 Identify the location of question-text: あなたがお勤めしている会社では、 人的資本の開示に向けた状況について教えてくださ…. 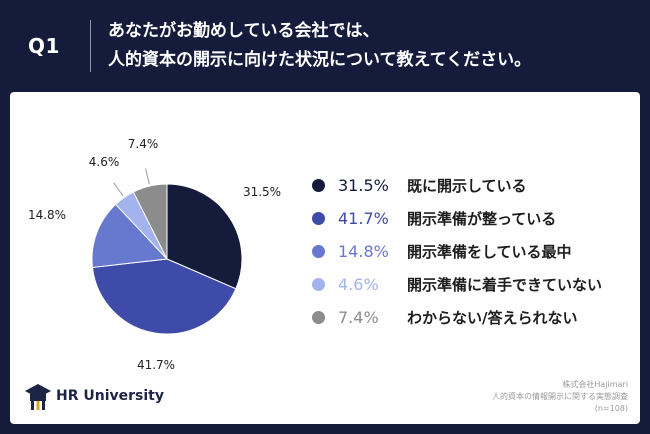
(374, 46).